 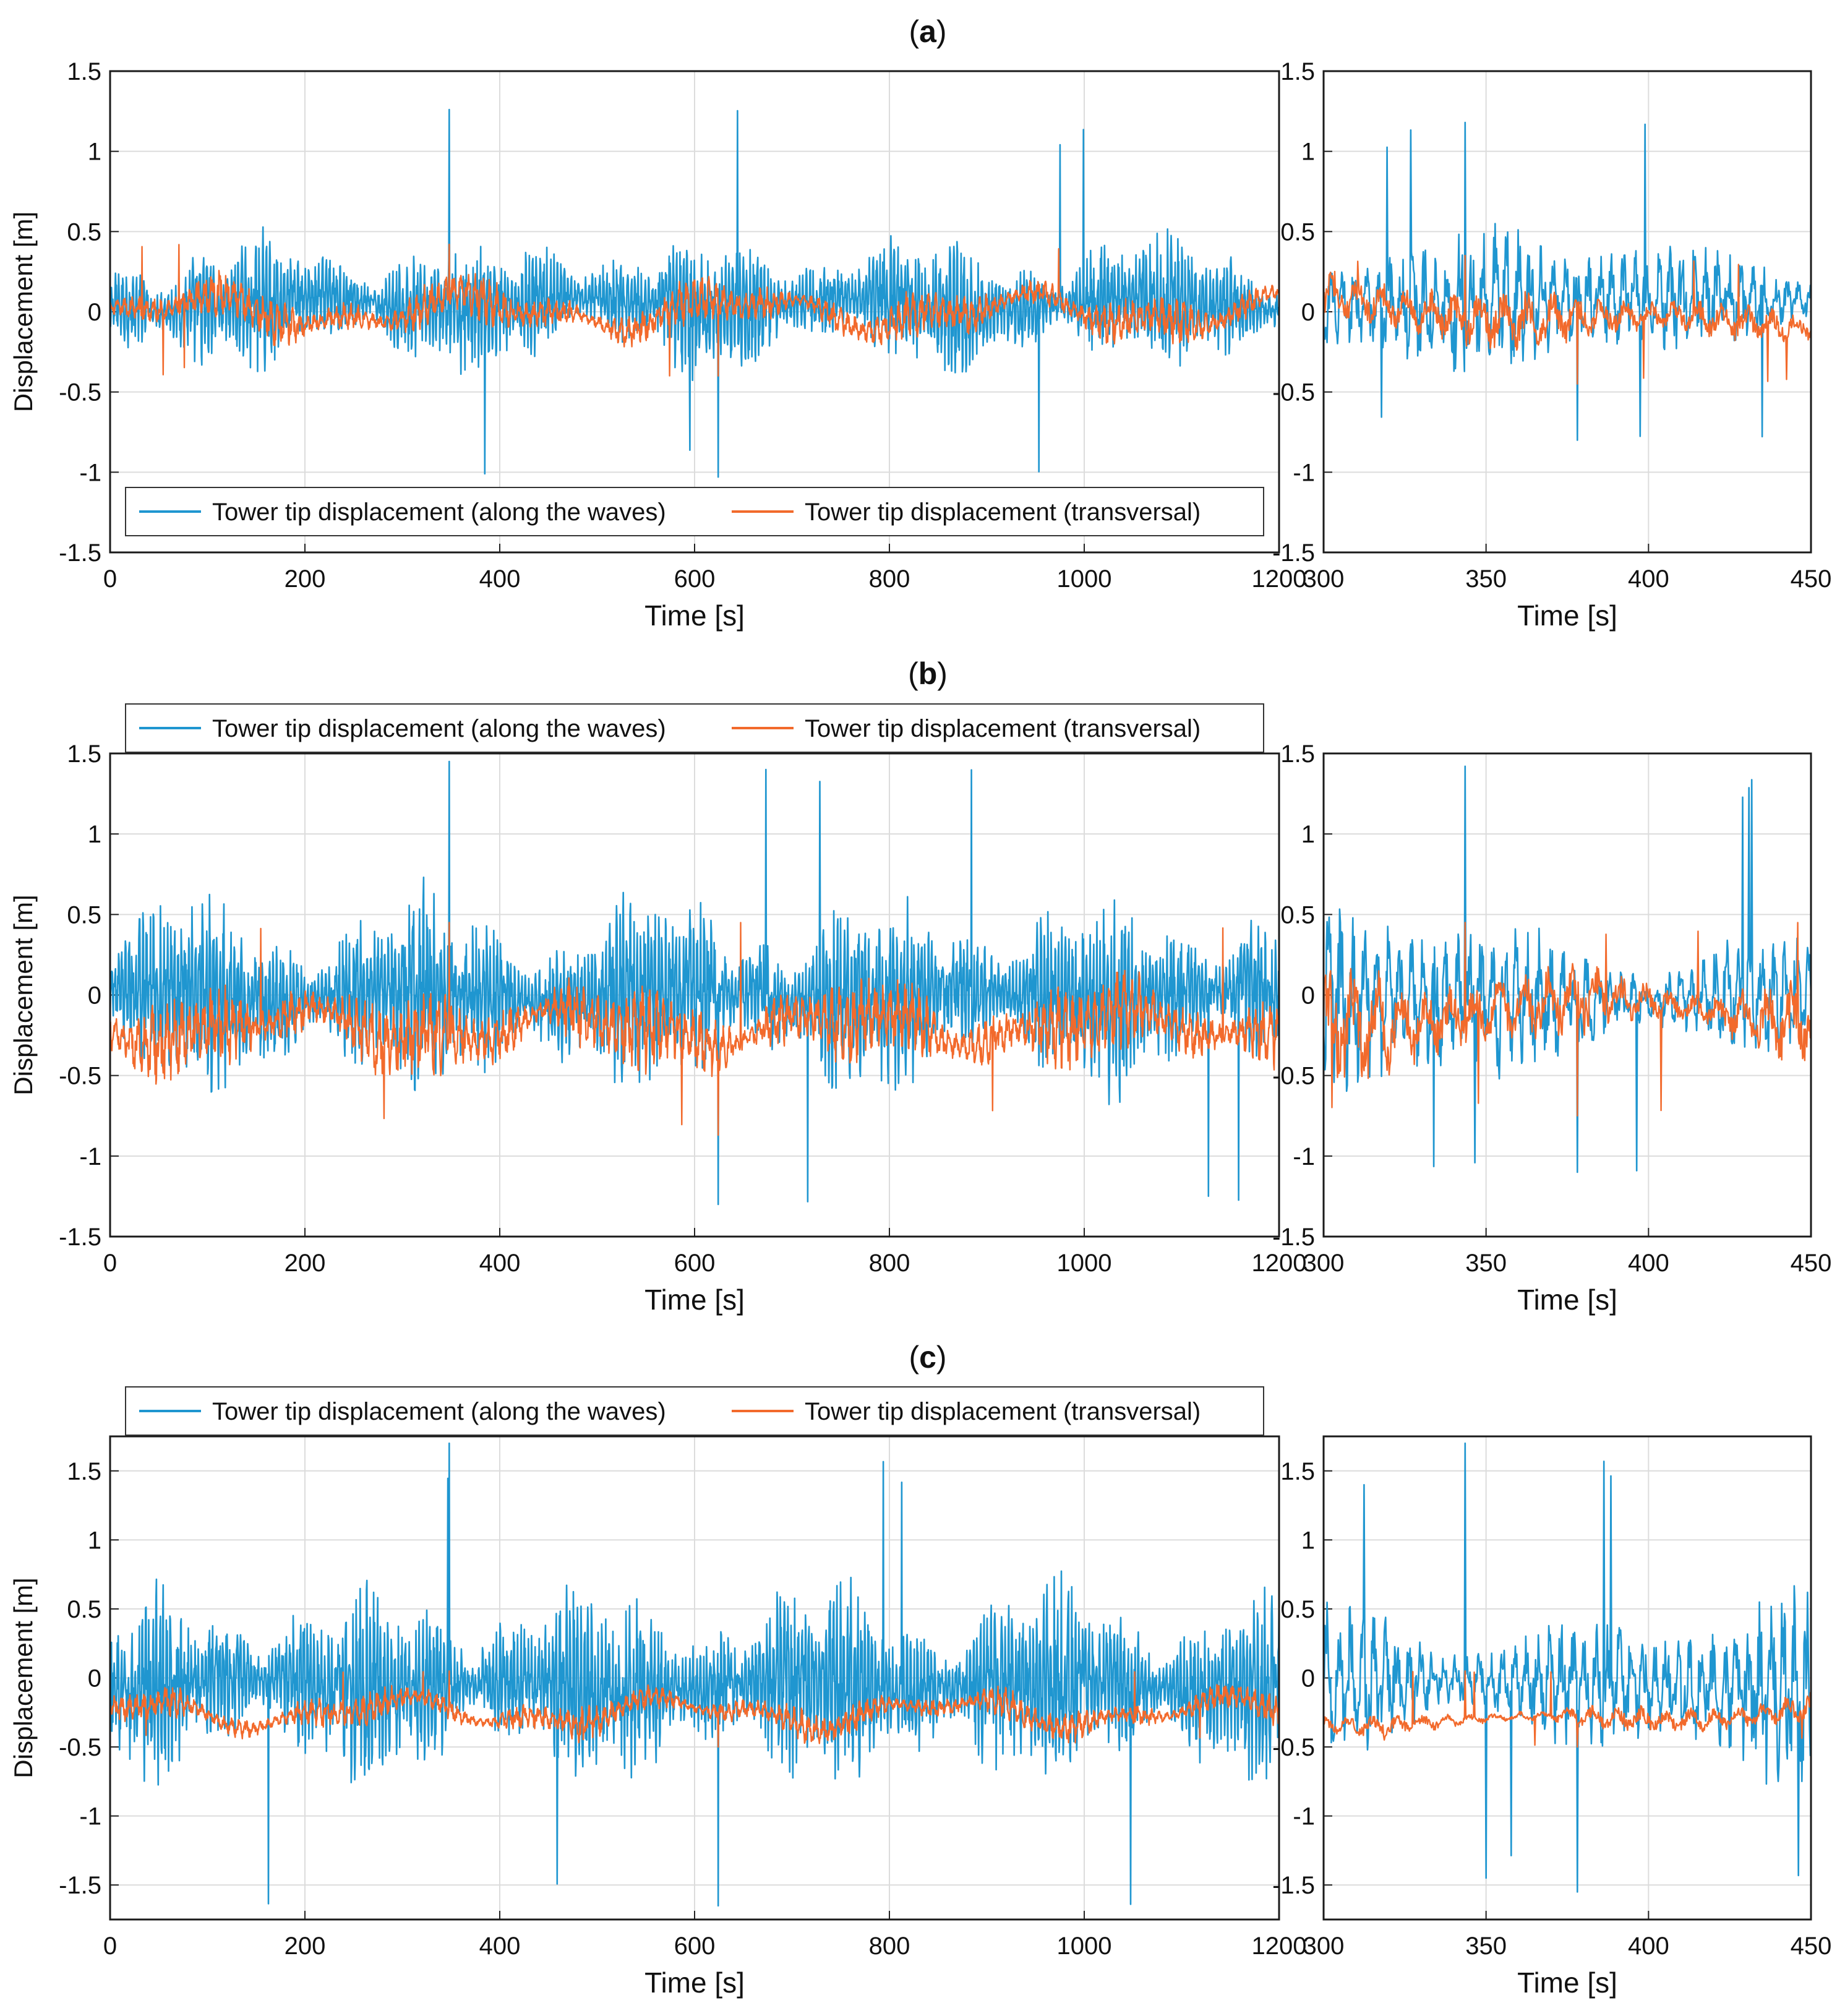 What do you see at coordinates (84, 1471) in the screenshot?
I see `panel-c-full-y-tick-label: 1.5` at bounding box center [84, 1471].